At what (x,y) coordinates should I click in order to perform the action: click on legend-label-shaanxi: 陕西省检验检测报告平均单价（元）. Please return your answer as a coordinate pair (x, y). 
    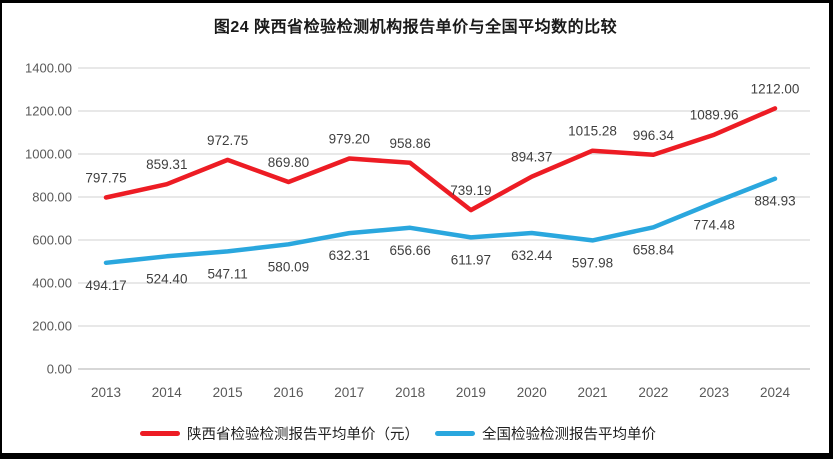
    Looking at the image, I should click on (303, 435).